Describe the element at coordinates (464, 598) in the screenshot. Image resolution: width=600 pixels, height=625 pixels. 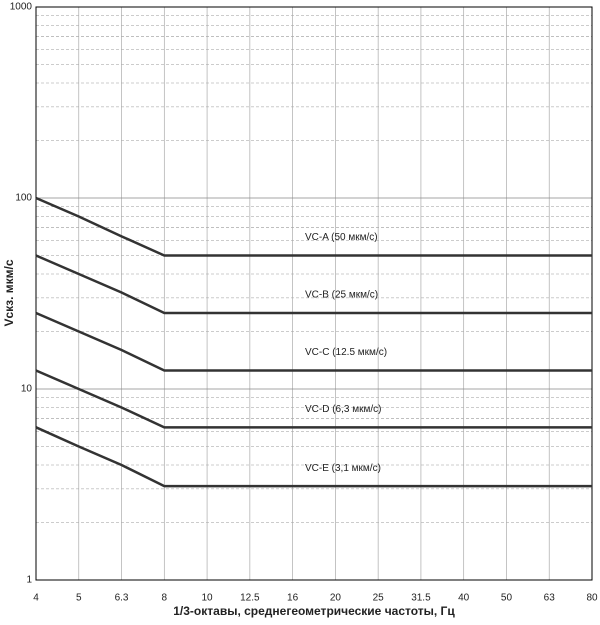
I see `x-tick-label: 40` at that location.